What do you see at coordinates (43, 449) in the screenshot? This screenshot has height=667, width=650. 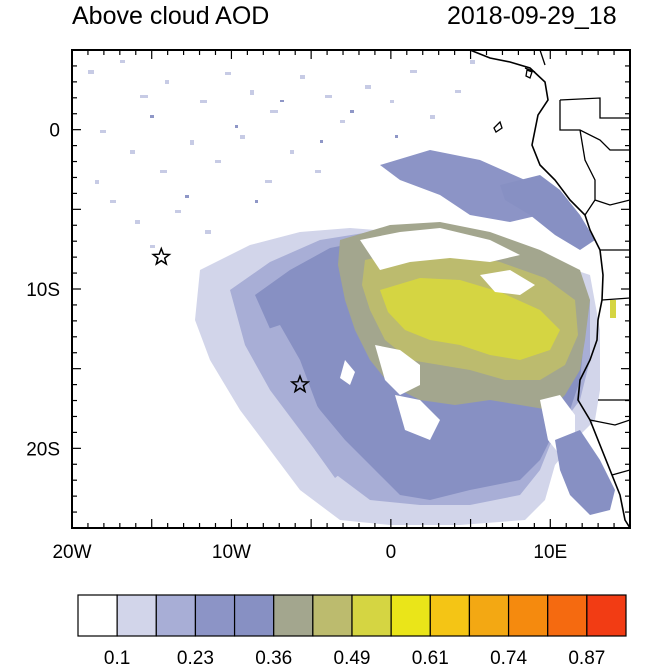 I see `lat-tick-label: 20S` at bounding box center [43, 449].